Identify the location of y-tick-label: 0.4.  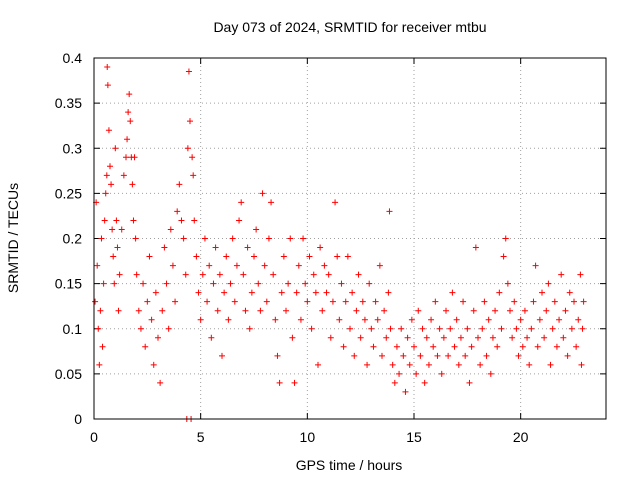
(73, 58).